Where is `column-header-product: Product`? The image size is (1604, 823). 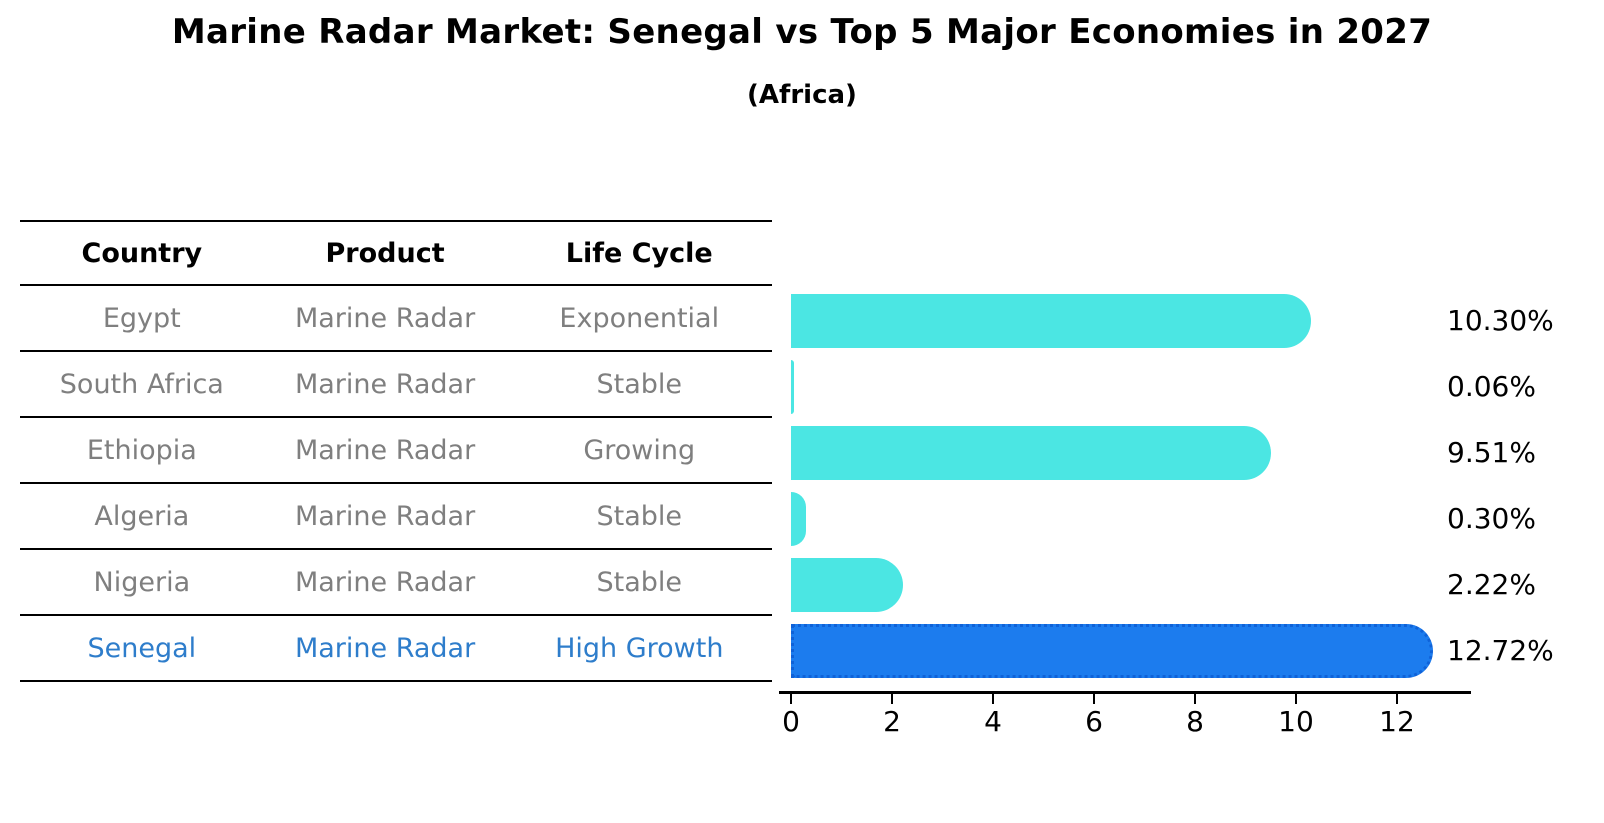 column-header-product: Product is located at coordinates (385, 253).